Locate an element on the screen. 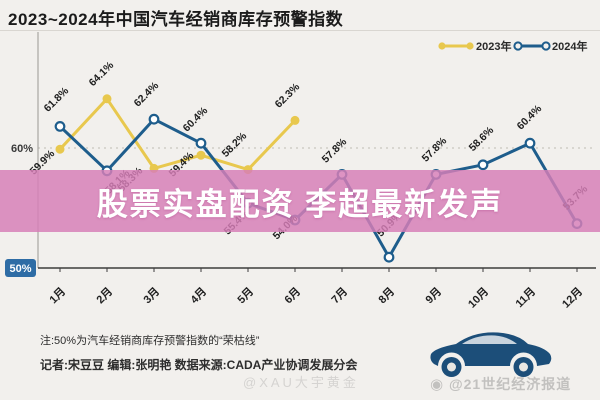  overlay-ad-banner-text: 股票实盘配资 李超最新发声 is located at coordinates (300, 204).